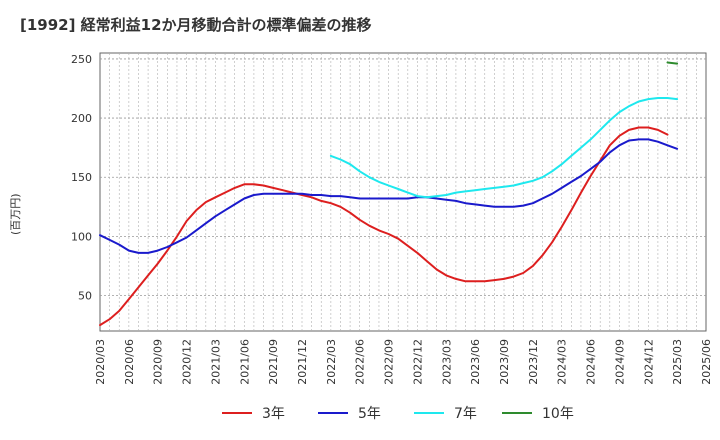 This screenshot has height=440, width=720. What do you see at coordinates (100, 362) in the screenshot?
I see `x-tick-label: 2020/03` at bounding box center [100, 362].